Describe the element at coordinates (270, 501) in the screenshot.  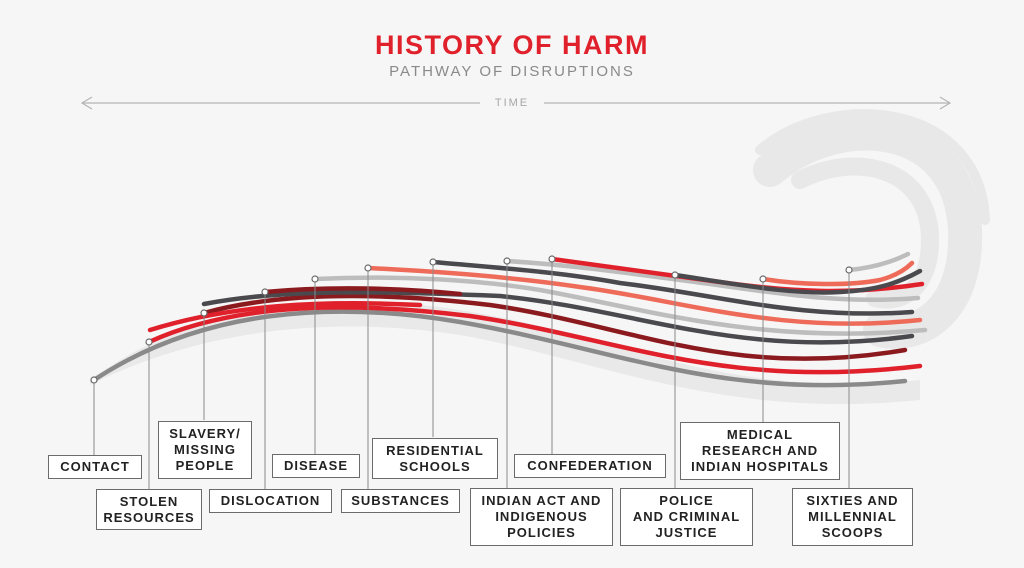
I see `event-label-dislocation: DISLOCATION` at that location.